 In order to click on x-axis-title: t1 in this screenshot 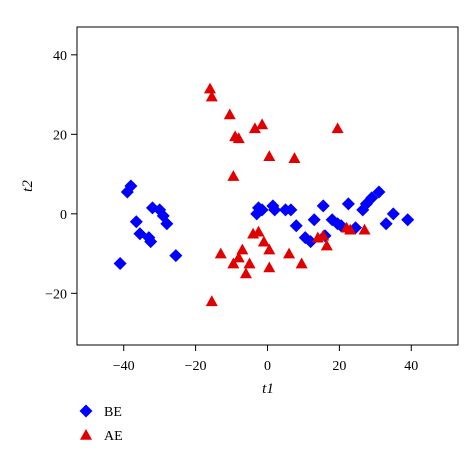, I will do `click(268, 389)`.